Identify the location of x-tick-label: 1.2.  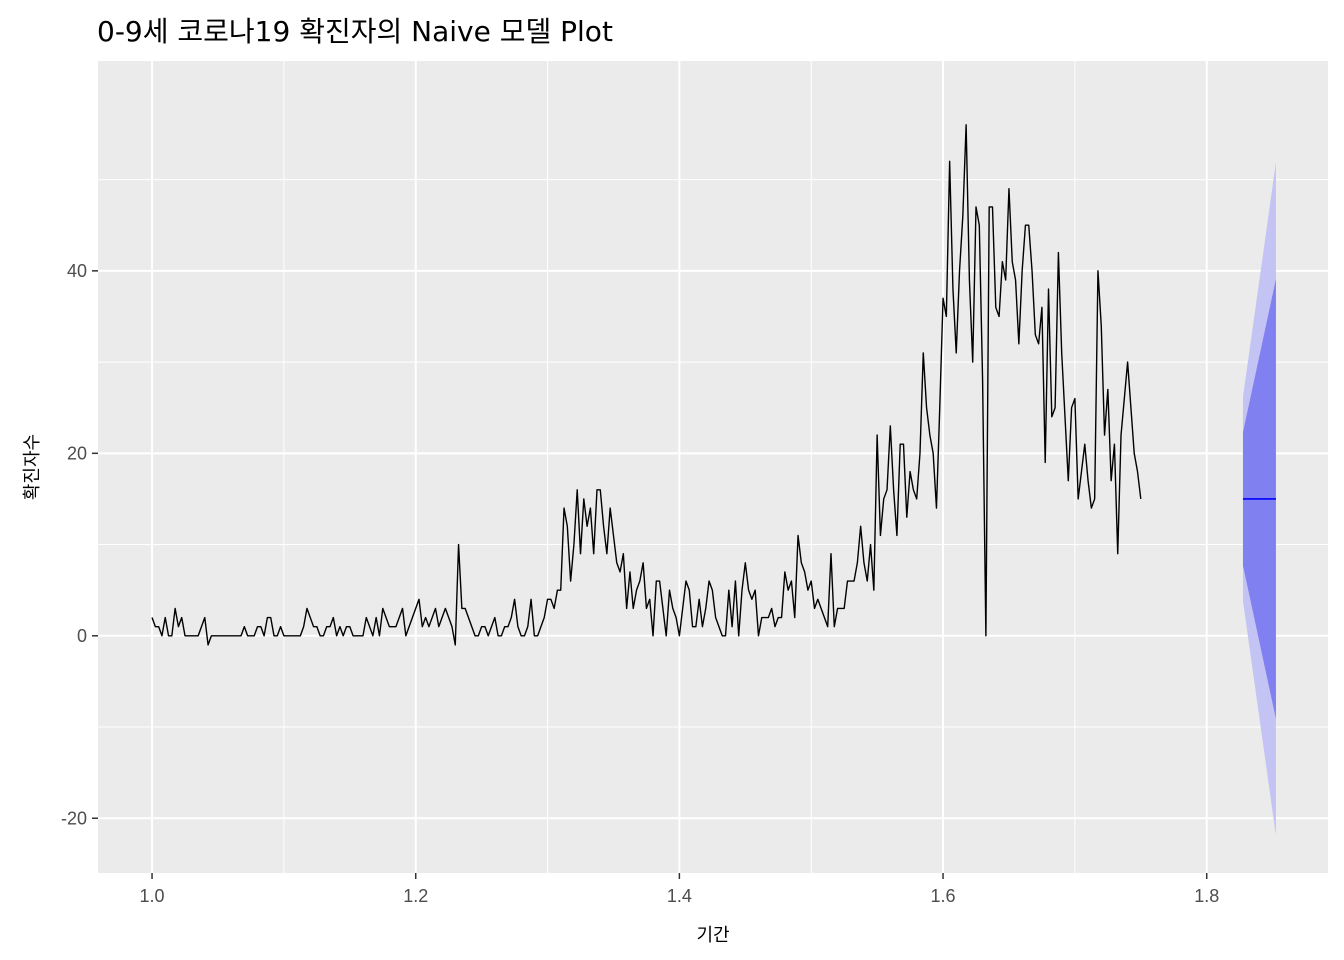
(415, 896).